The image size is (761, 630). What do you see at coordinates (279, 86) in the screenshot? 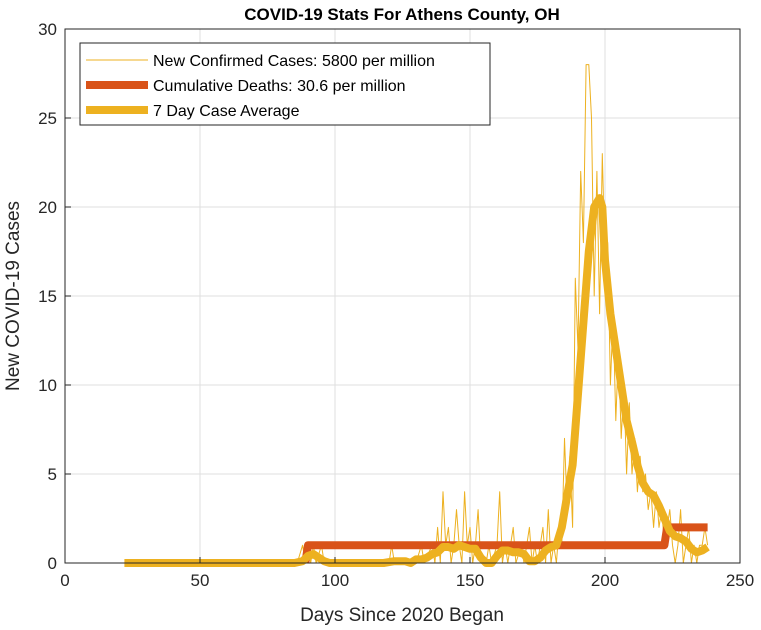
I see `legend-label-deaths: Cumulative Deaths: 30.6 per million` at bounding box center [279, 86].